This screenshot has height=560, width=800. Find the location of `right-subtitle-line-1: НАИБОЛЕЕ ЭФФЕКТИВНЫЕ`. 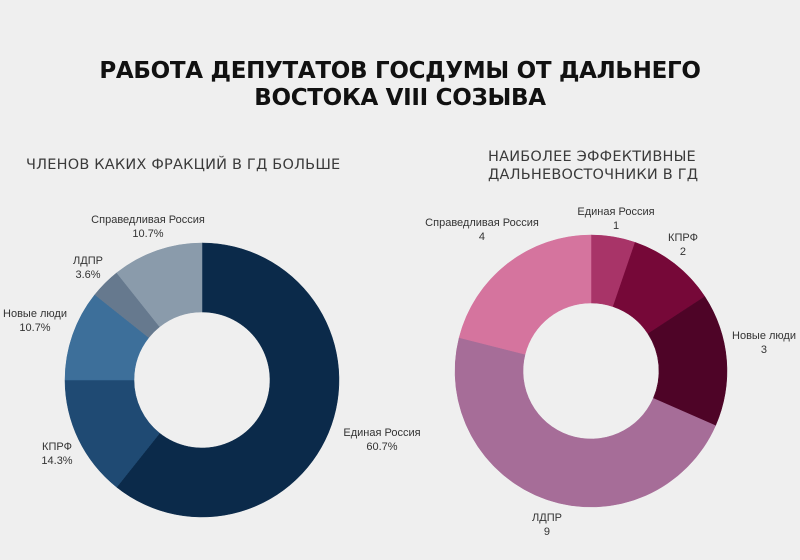

right-subtitle-line-1: НАИБОЛЕЕ ЭФФЕКТИВНЫЕ is located at coordinates (592, 157).